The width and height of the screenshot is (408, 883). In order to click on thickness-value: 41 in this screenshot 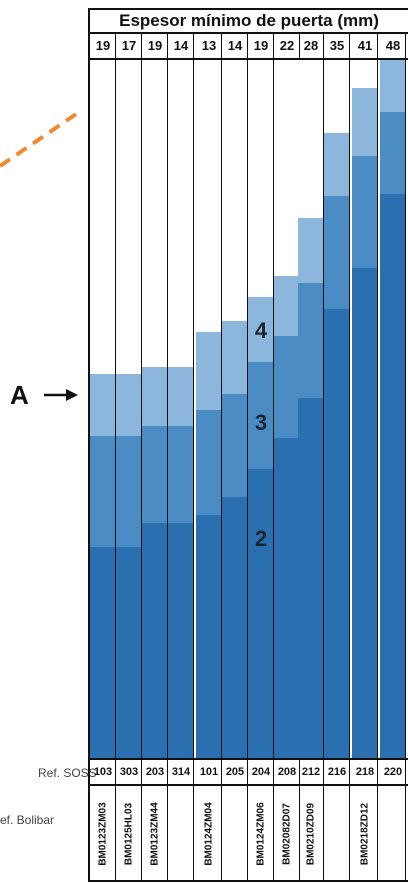, I will do `click(365, 45)`.